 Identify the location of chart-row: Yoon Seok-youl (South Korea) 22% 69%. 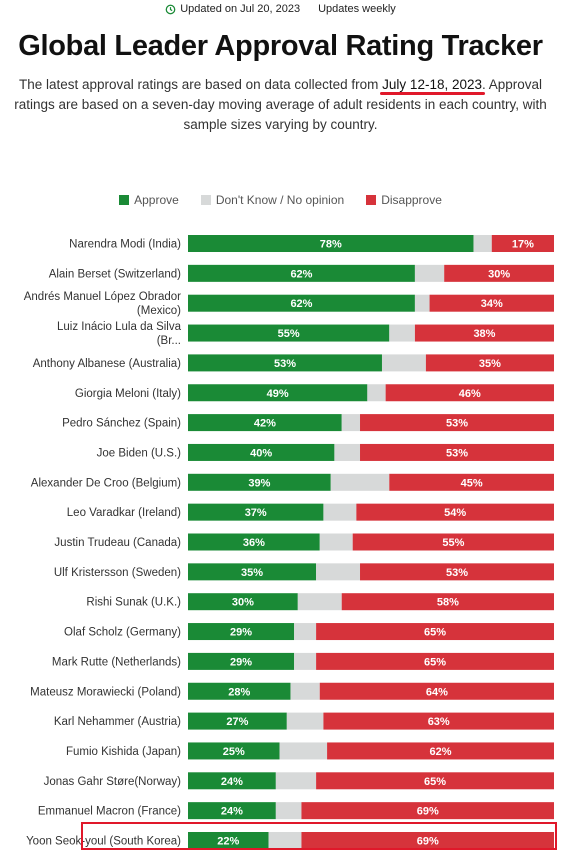
(290, 840).